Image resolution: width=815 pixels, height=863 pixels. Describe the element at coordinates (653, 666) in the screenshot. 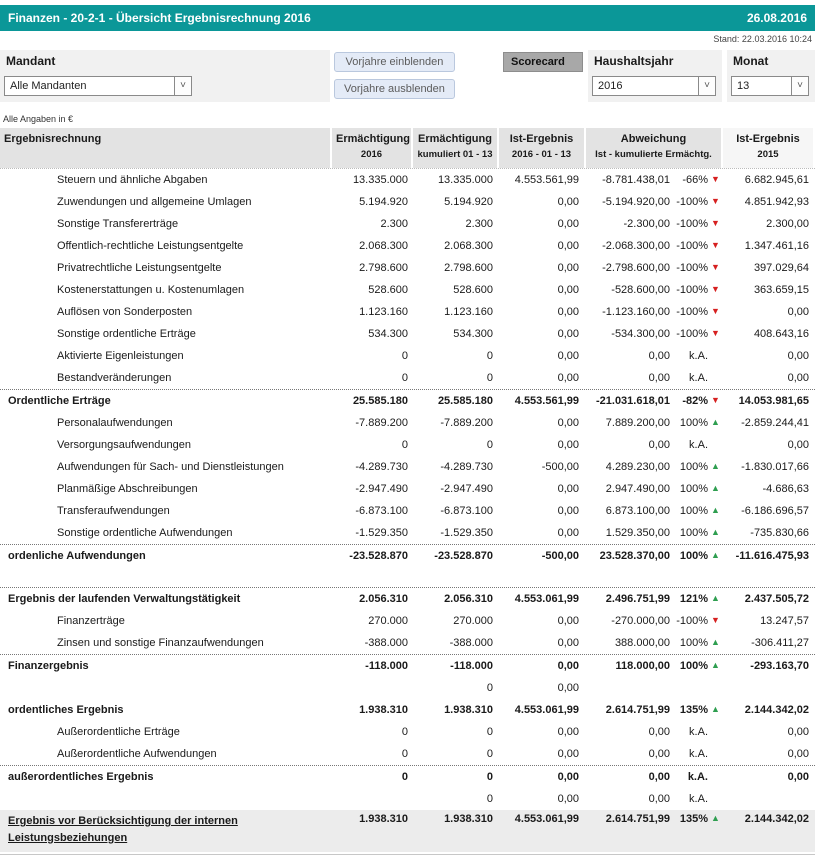

I see `cell-abweichung: 118.000,00 100% ▲` at that location.